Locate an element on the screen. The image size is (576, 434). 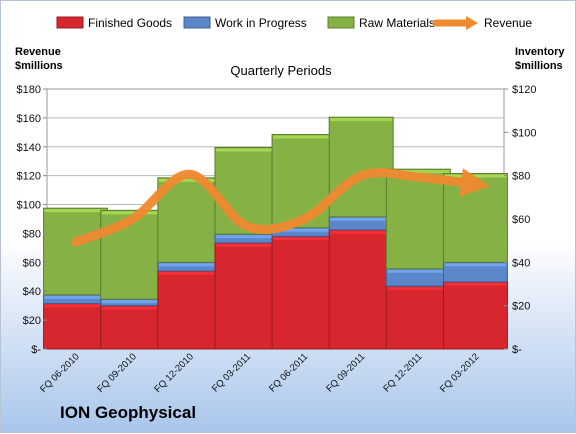
legend-label: Raw Materials is located at coordinates (397, 23).